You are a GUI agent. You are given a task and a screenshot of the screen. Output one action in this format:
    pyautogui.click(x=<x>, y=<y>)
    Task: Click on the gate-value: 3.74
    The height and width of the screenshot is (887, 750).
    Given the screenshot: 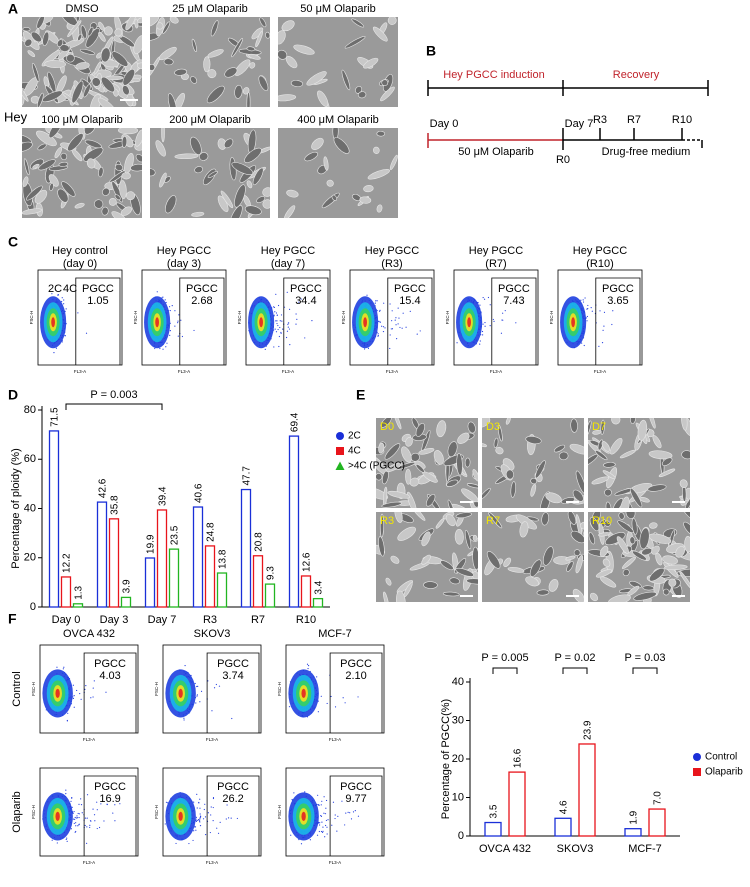 What is the action you would take?
    pyautogui.click(x=232, y=676)
    